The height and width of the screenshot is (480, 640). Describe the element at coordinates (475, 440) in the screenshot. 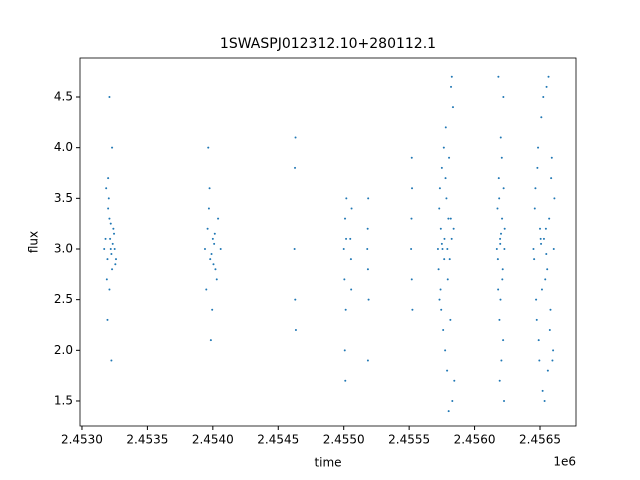

I see `x-tick-label: 2.4560` at that location.